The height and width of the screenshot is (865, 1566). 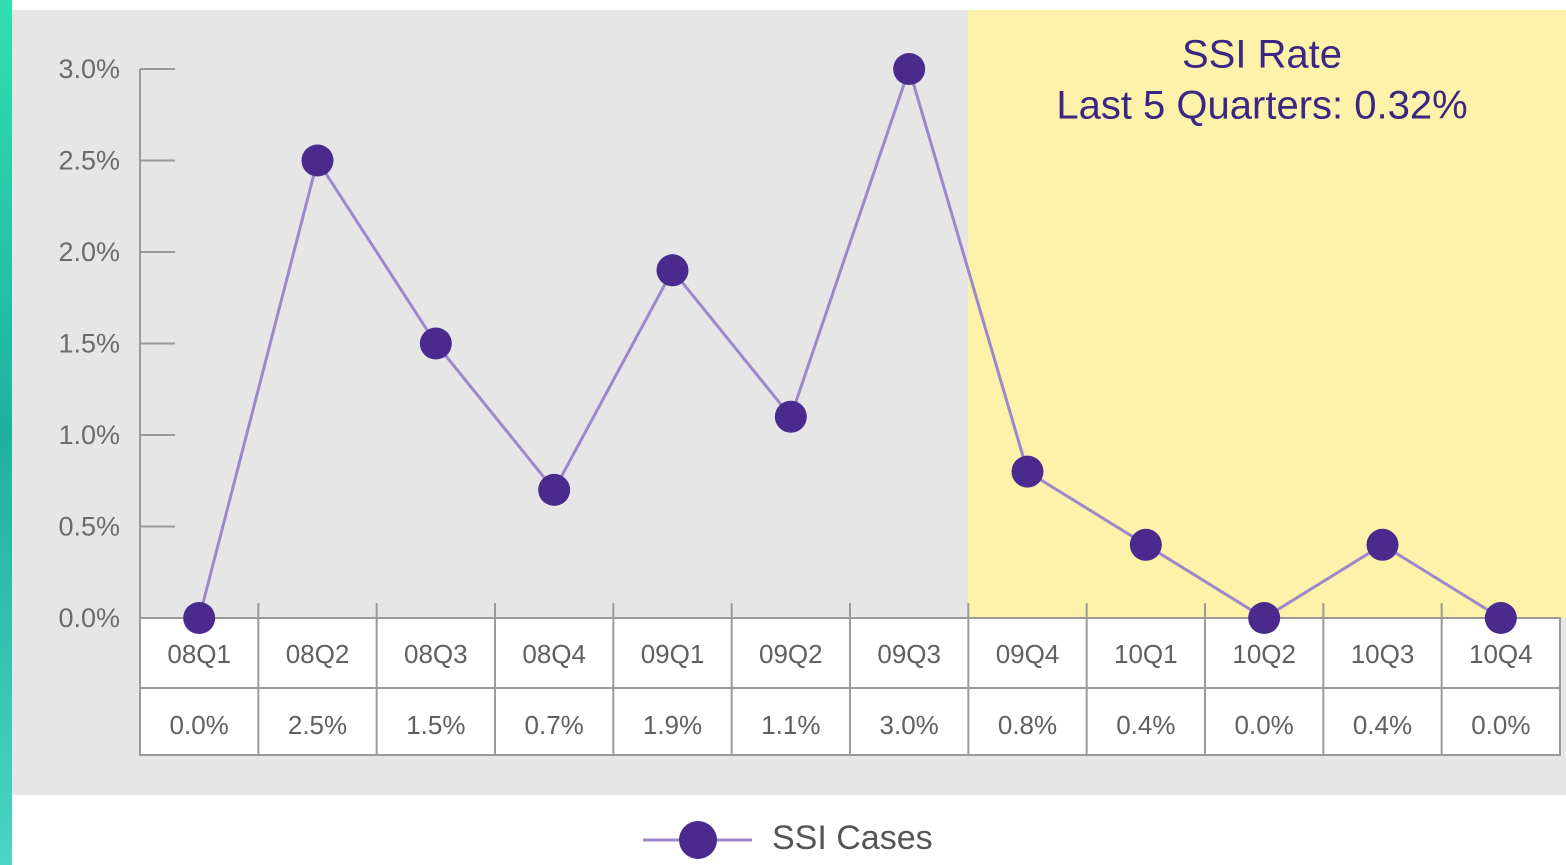 What do you see at coordinates (89, 527) in the screenshot?
I see `y-tick-label: 0.5%` at bounding box center [89, 527].